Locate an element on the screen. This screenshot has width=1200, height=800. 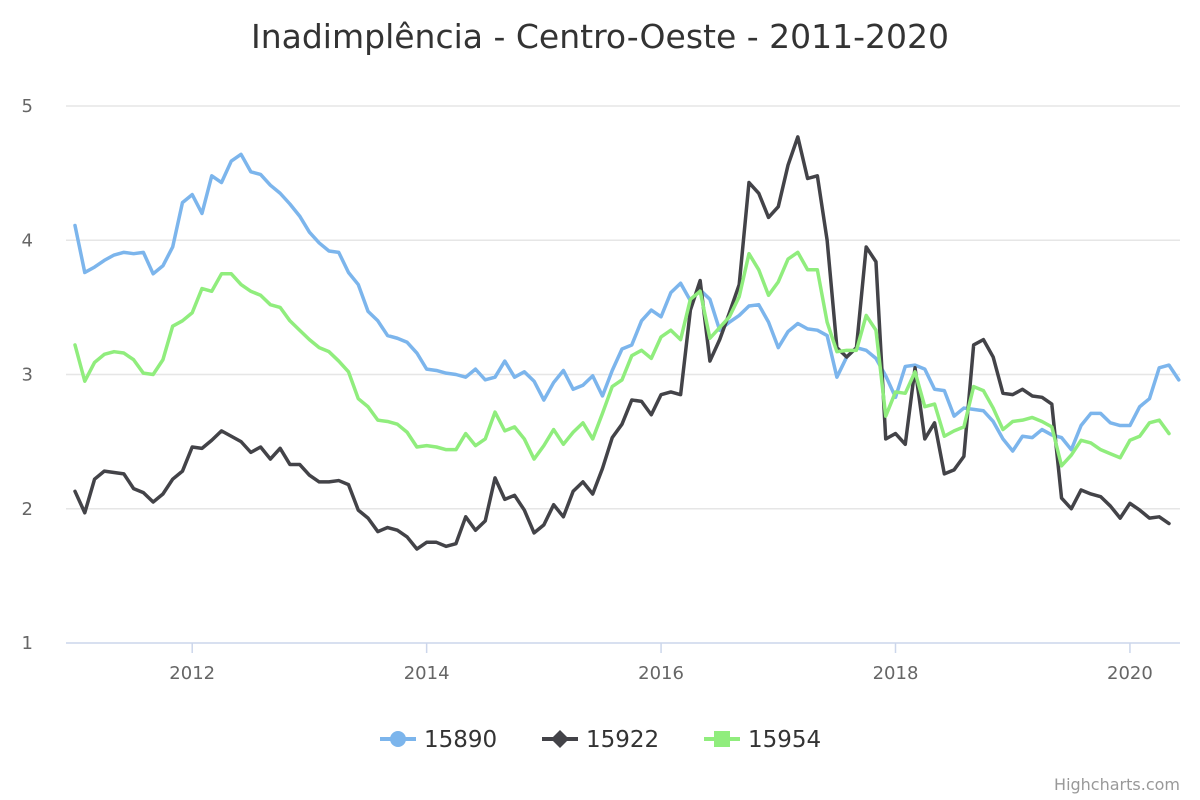
legend-label-15890: 15890 is located at coordinates (460, 740).